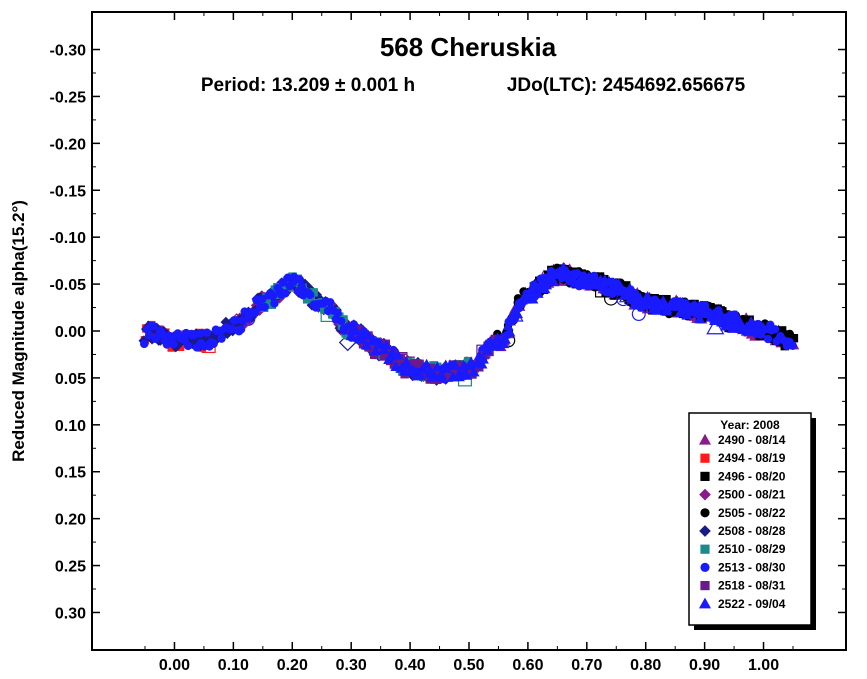  I want to click on y-tick-label: 0.25, so click(70, 567).